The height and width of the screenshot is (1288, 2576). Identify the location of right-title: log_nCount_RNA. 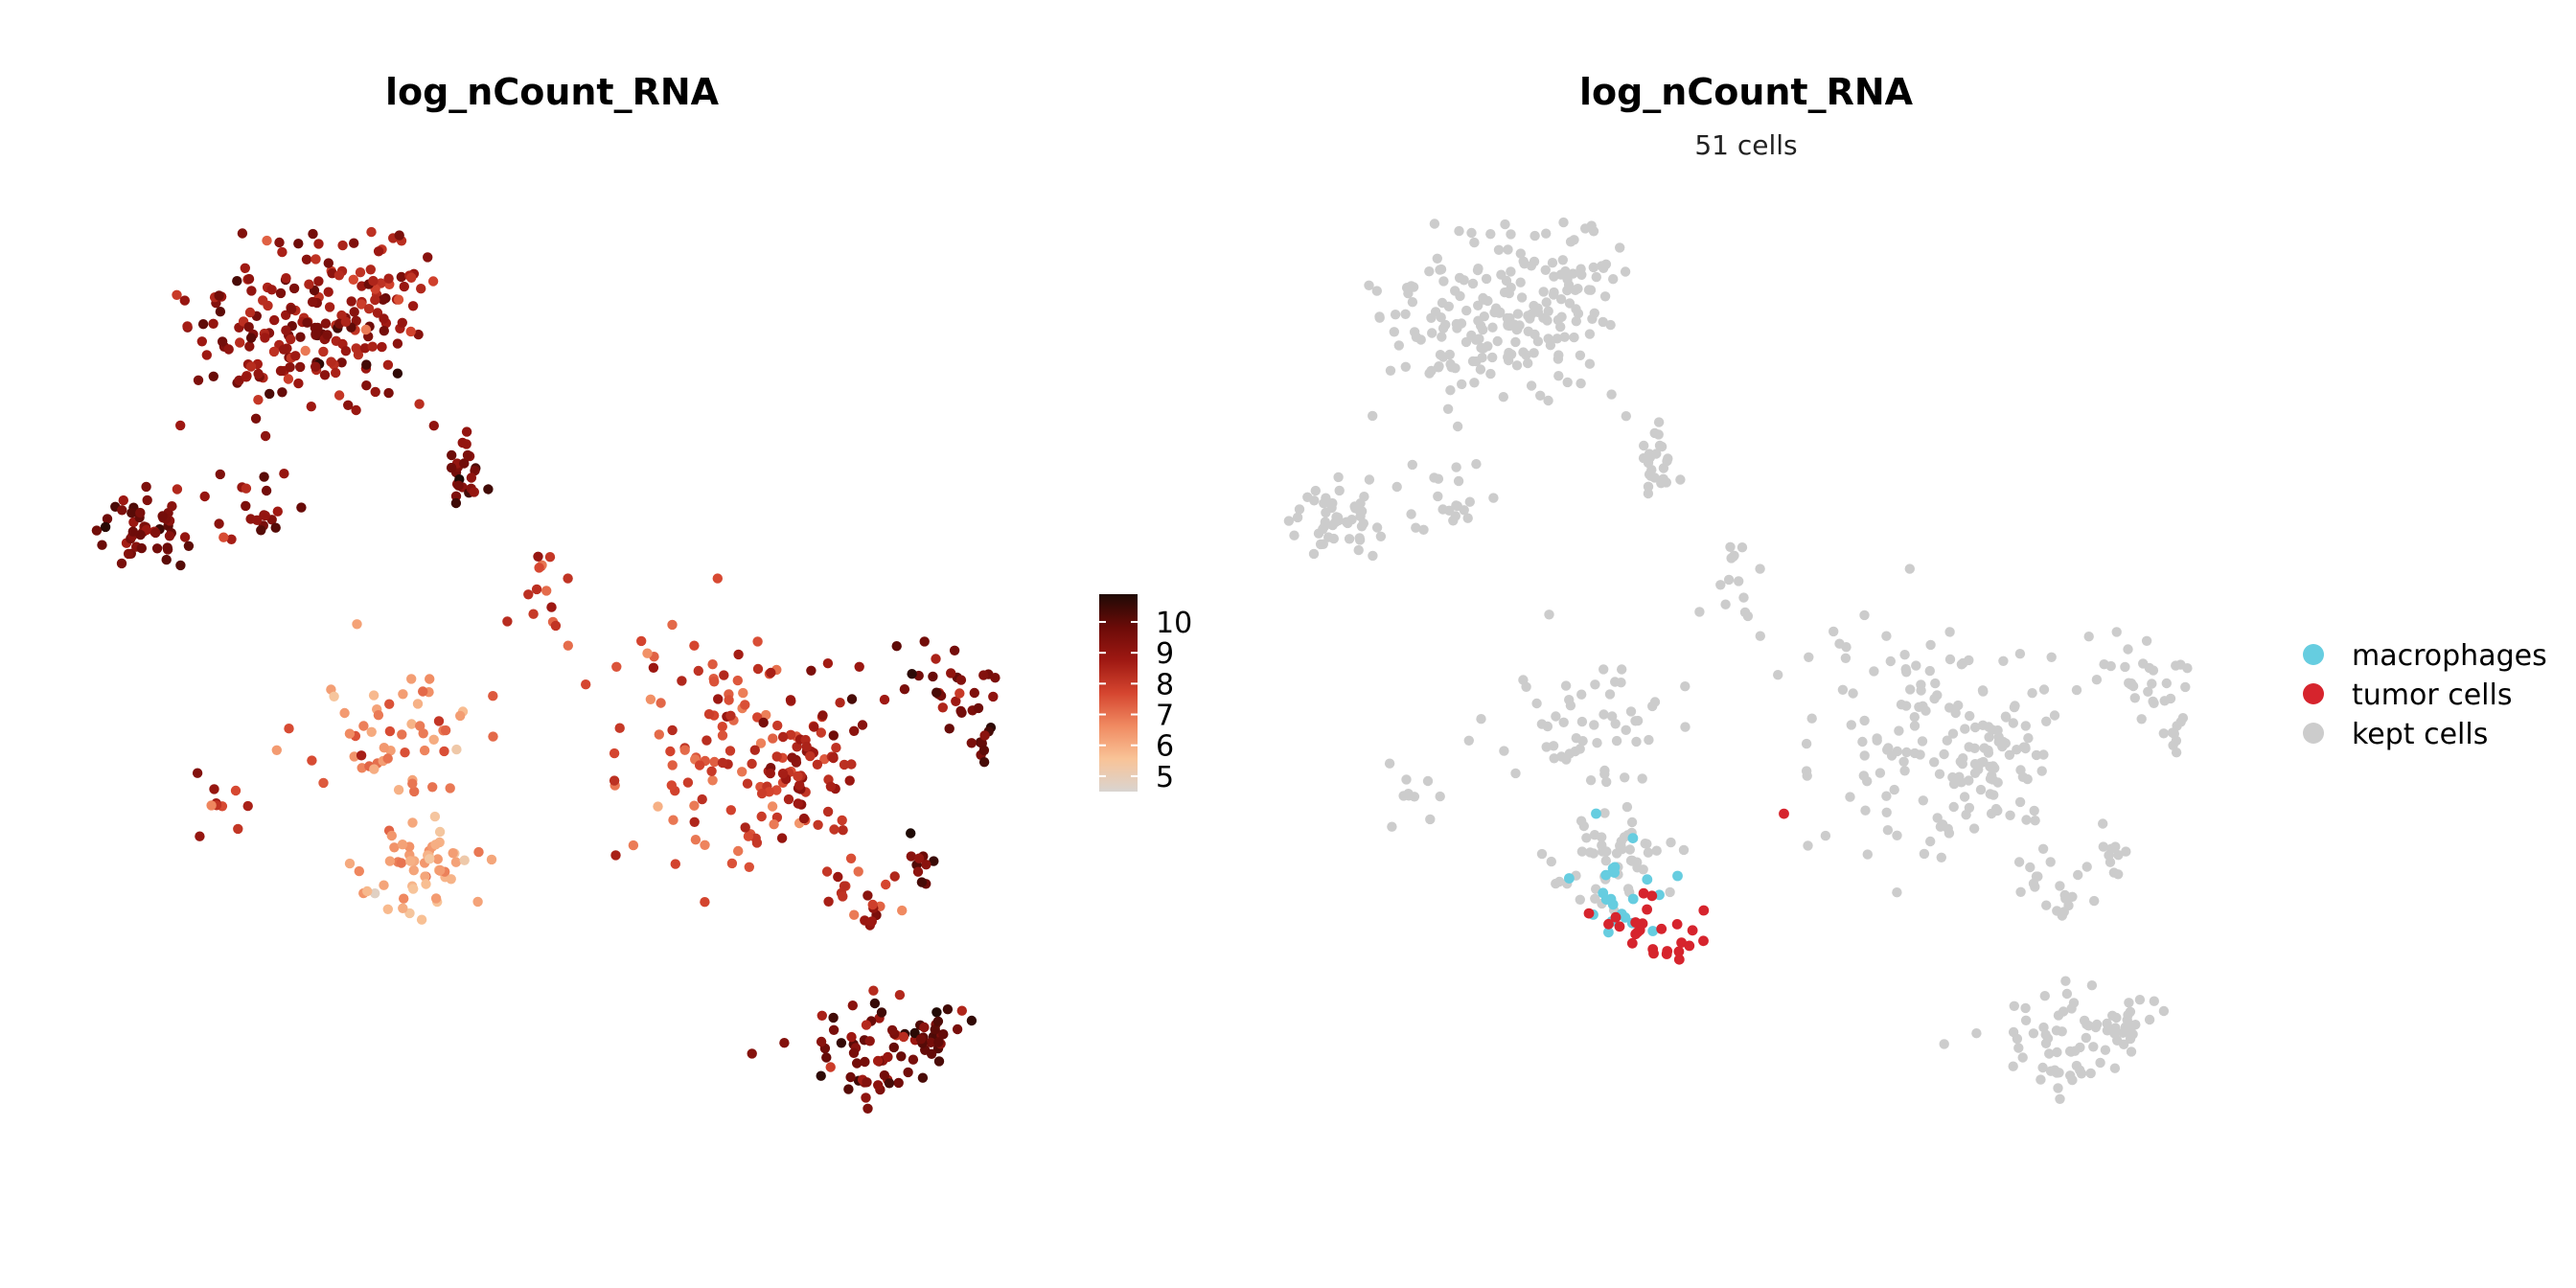
(1746, 92).